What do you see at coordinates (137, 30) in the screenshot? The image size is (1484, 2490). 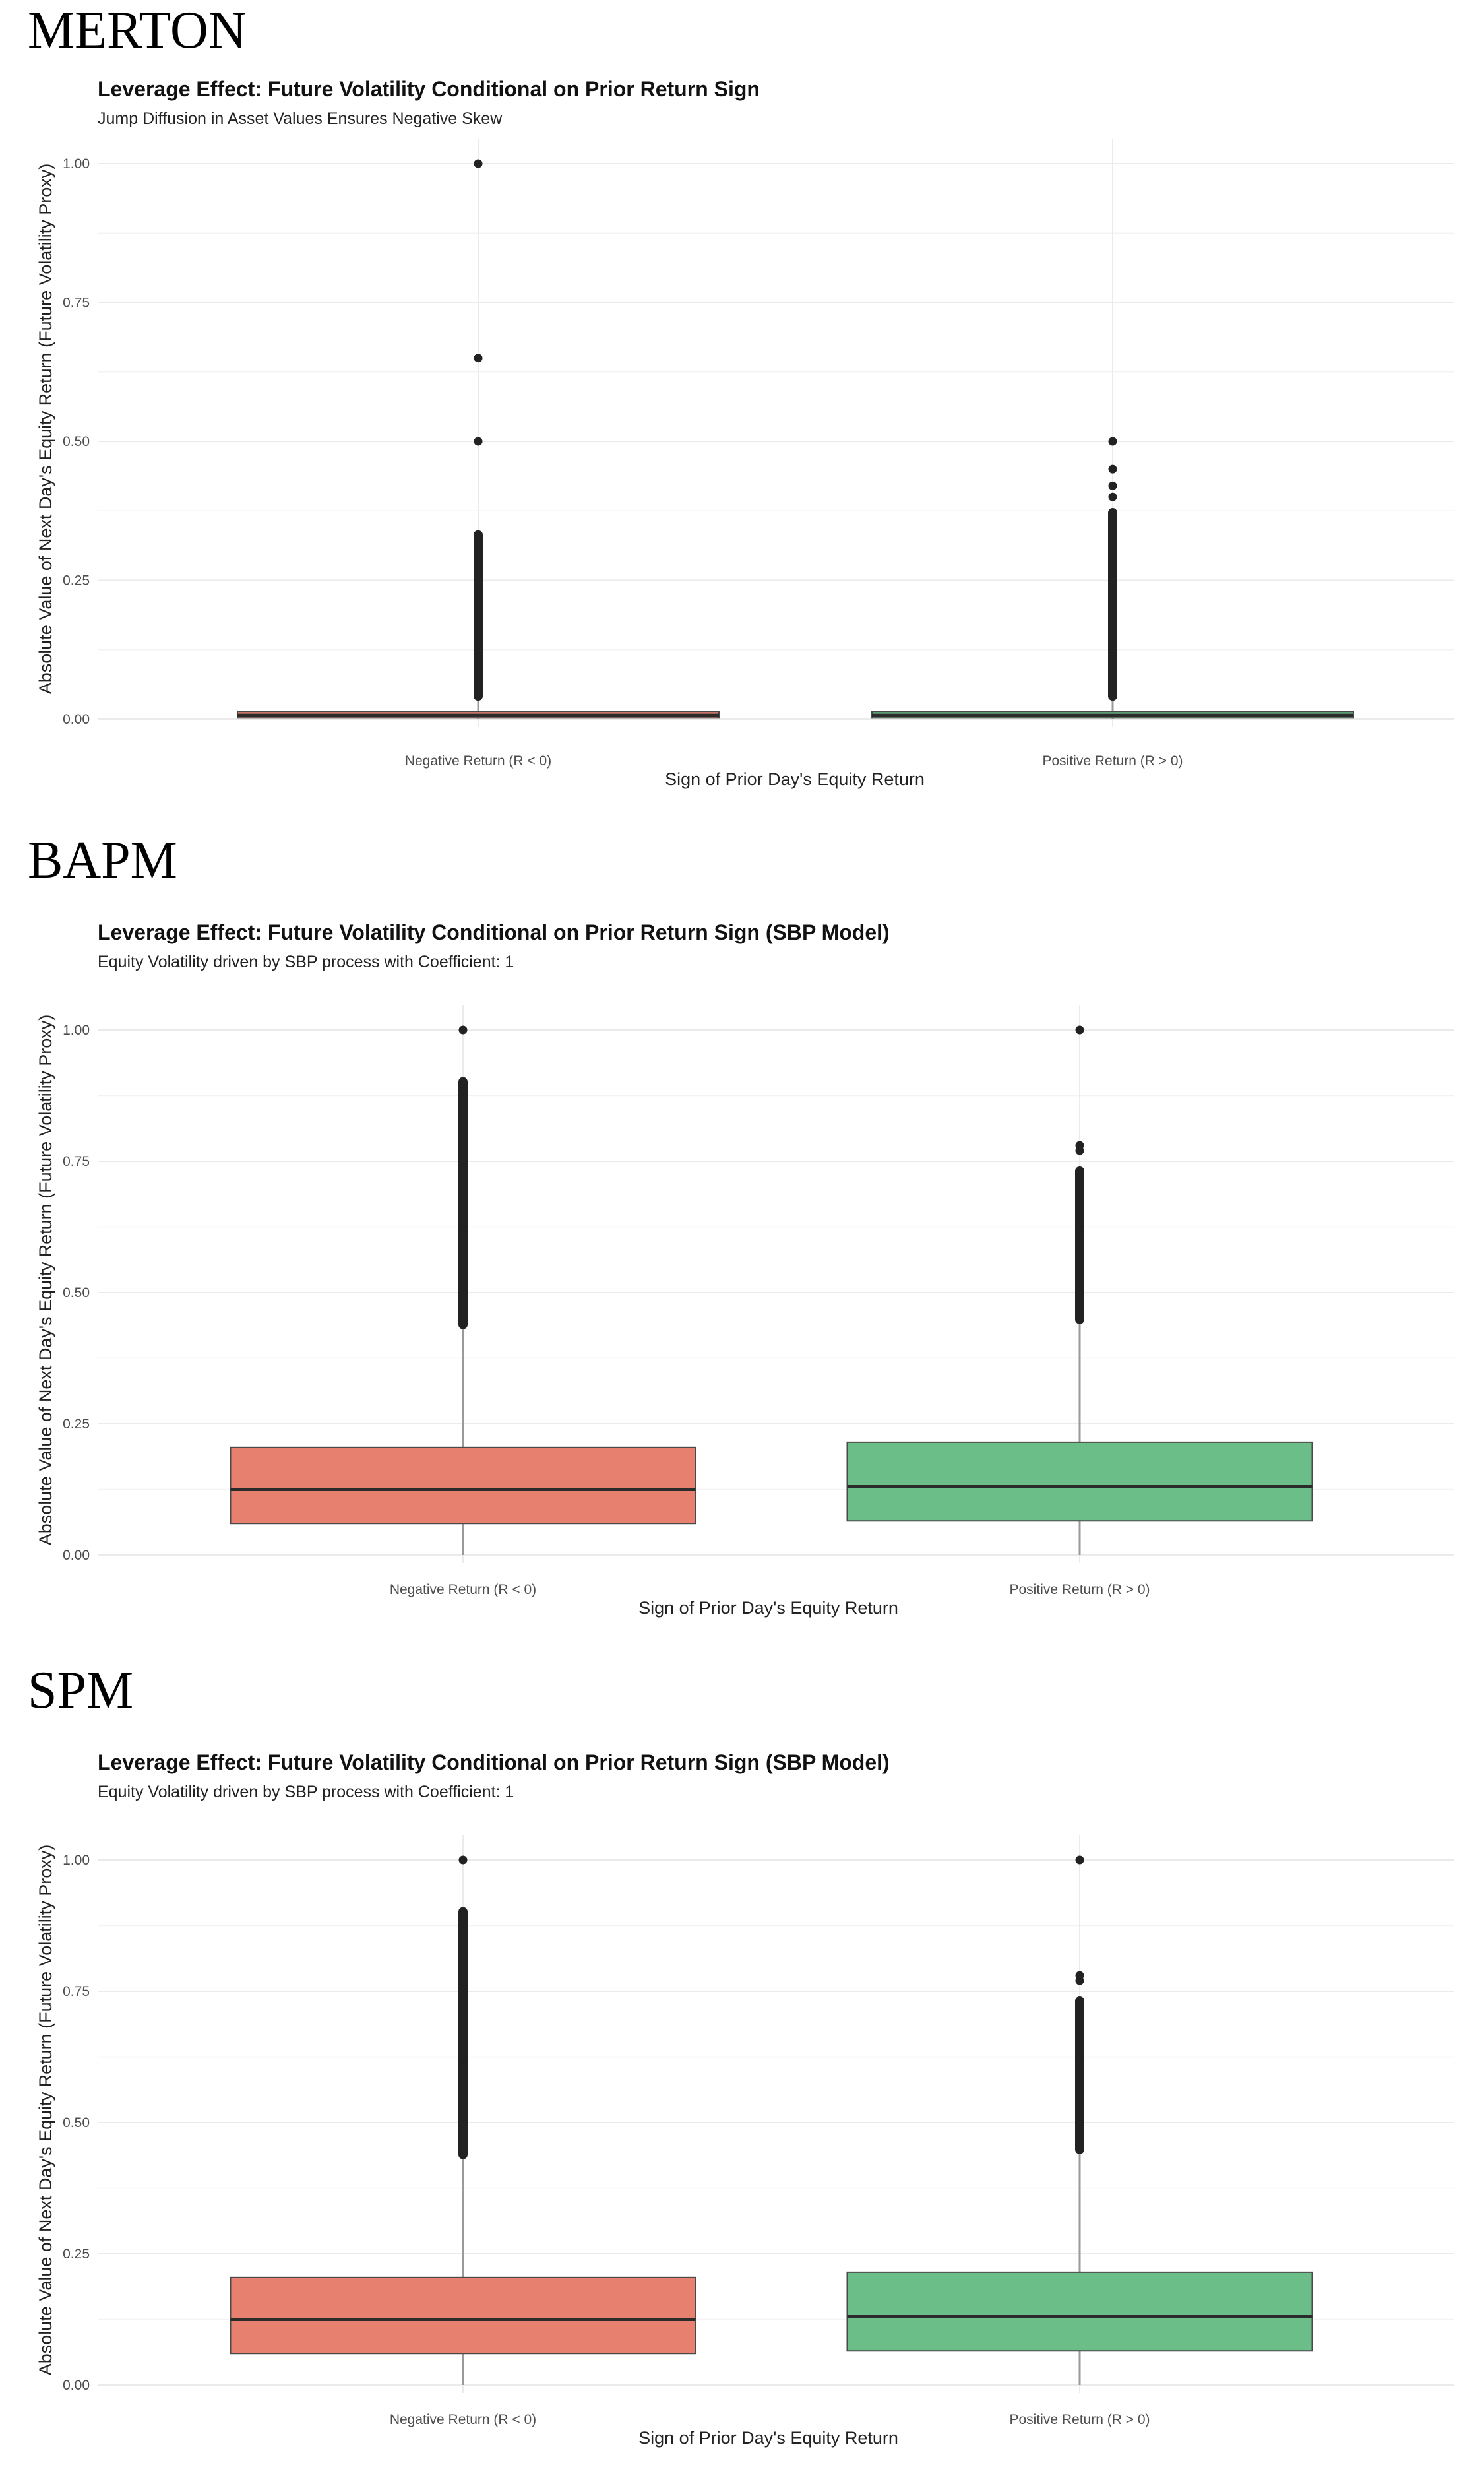 I see `panel-label: MERTON` at bounding box center [137, 30].